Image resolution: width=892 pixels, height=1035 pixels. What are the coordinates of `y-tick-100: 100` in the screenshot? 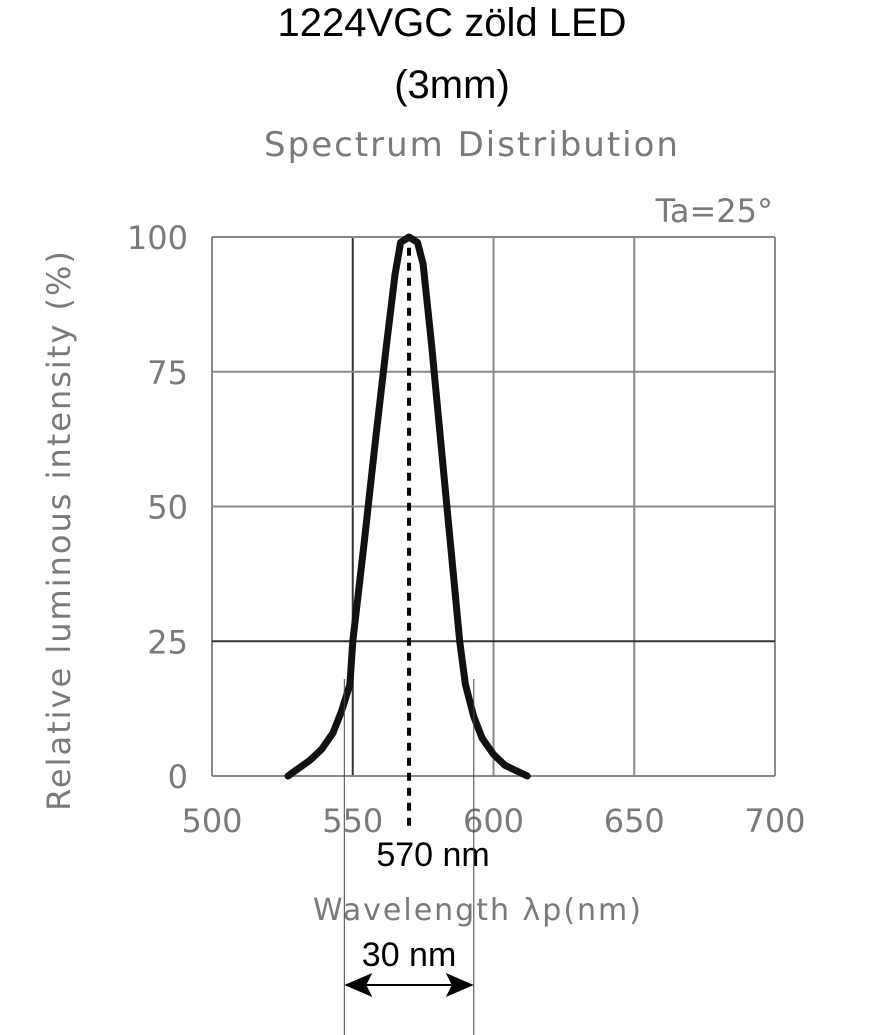 It's located at (157, 238).